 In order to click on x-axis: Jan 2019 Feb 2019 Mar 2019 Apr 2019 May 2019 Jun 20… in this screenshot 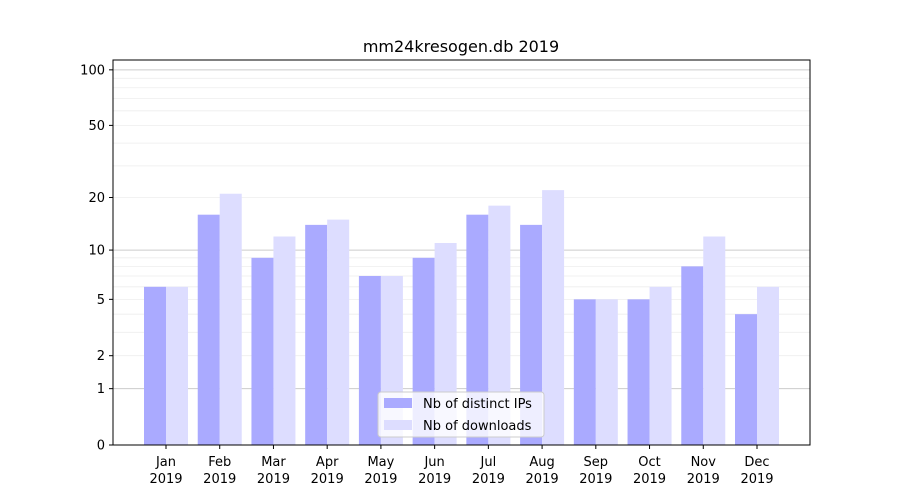, I will do `click(461, 466)`.